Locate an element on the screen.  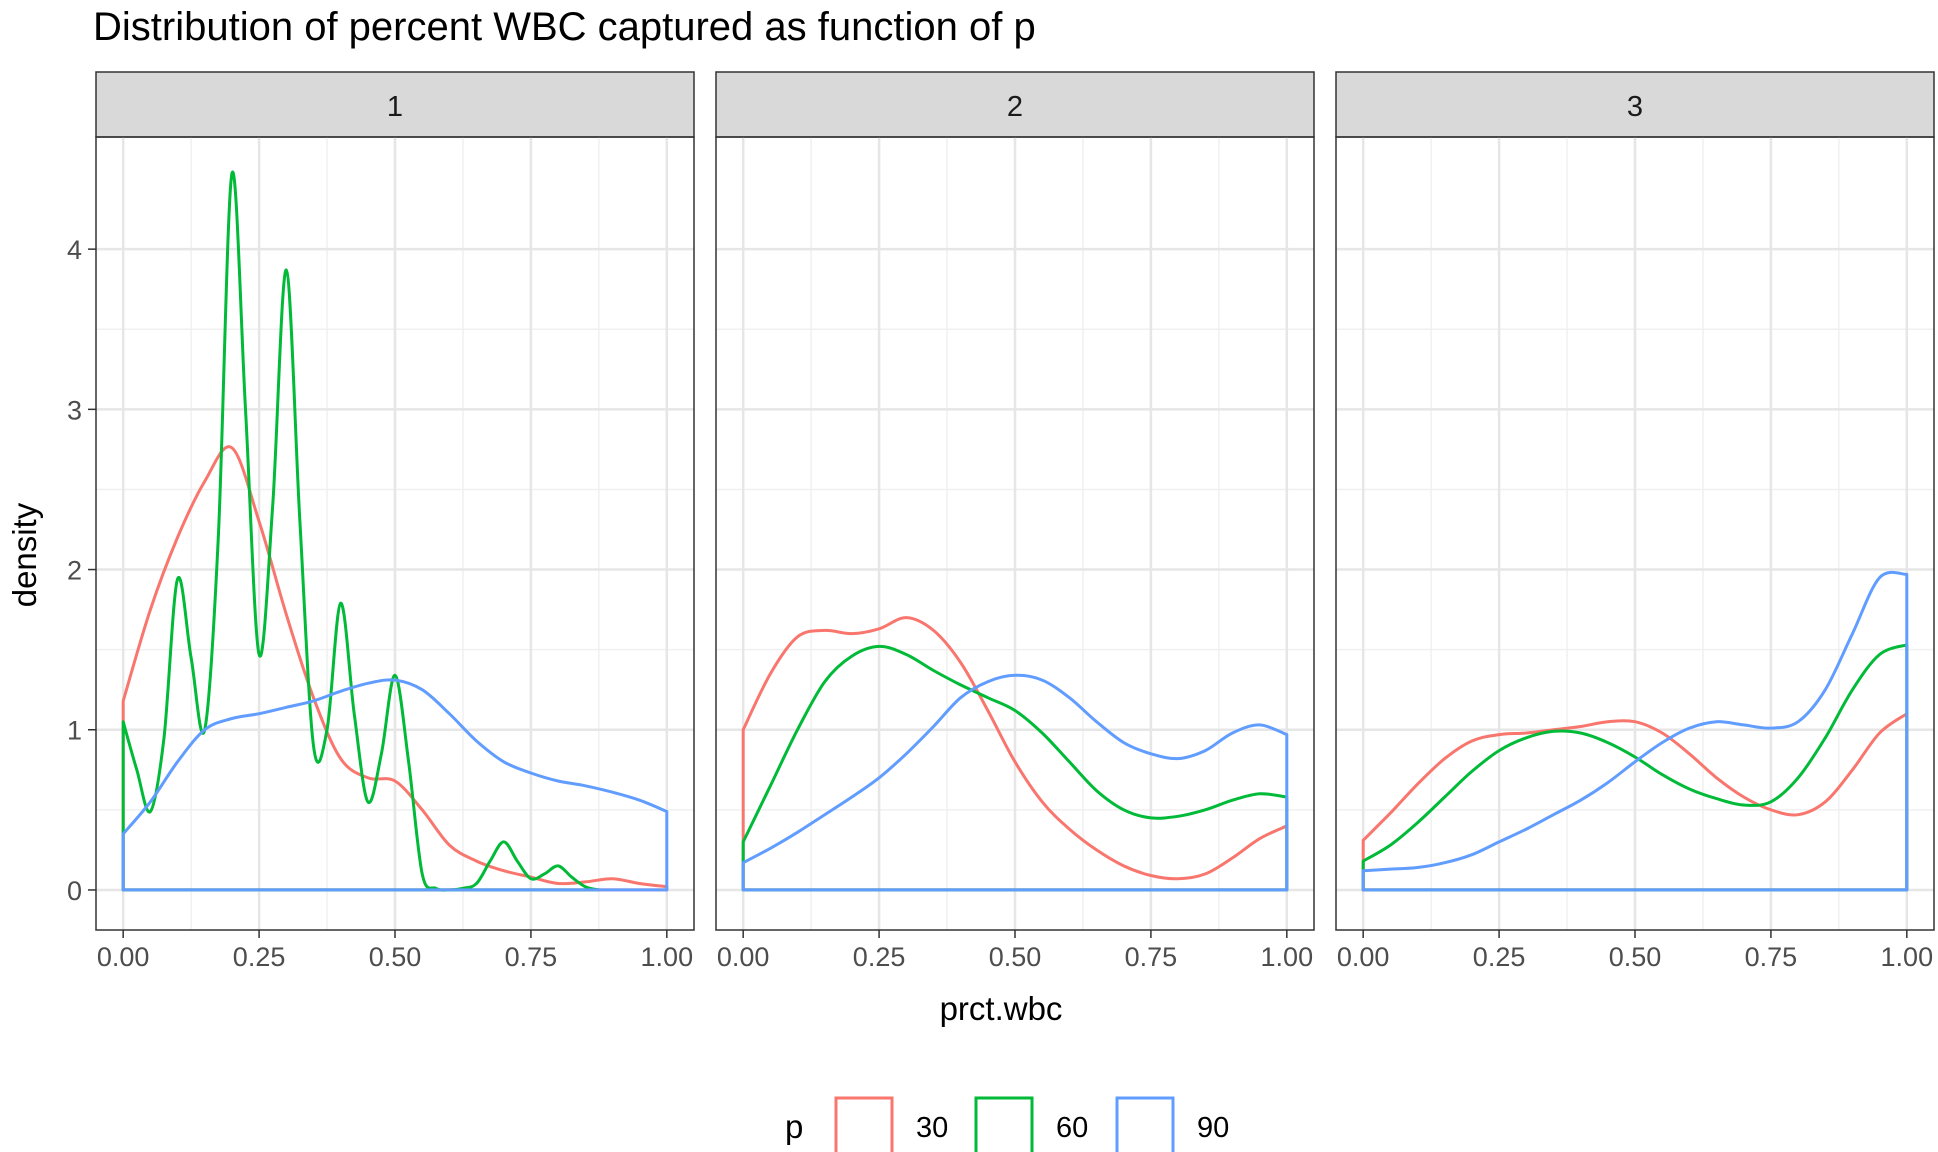
y-tick-label: 3 is located at coordinates (74, 410).